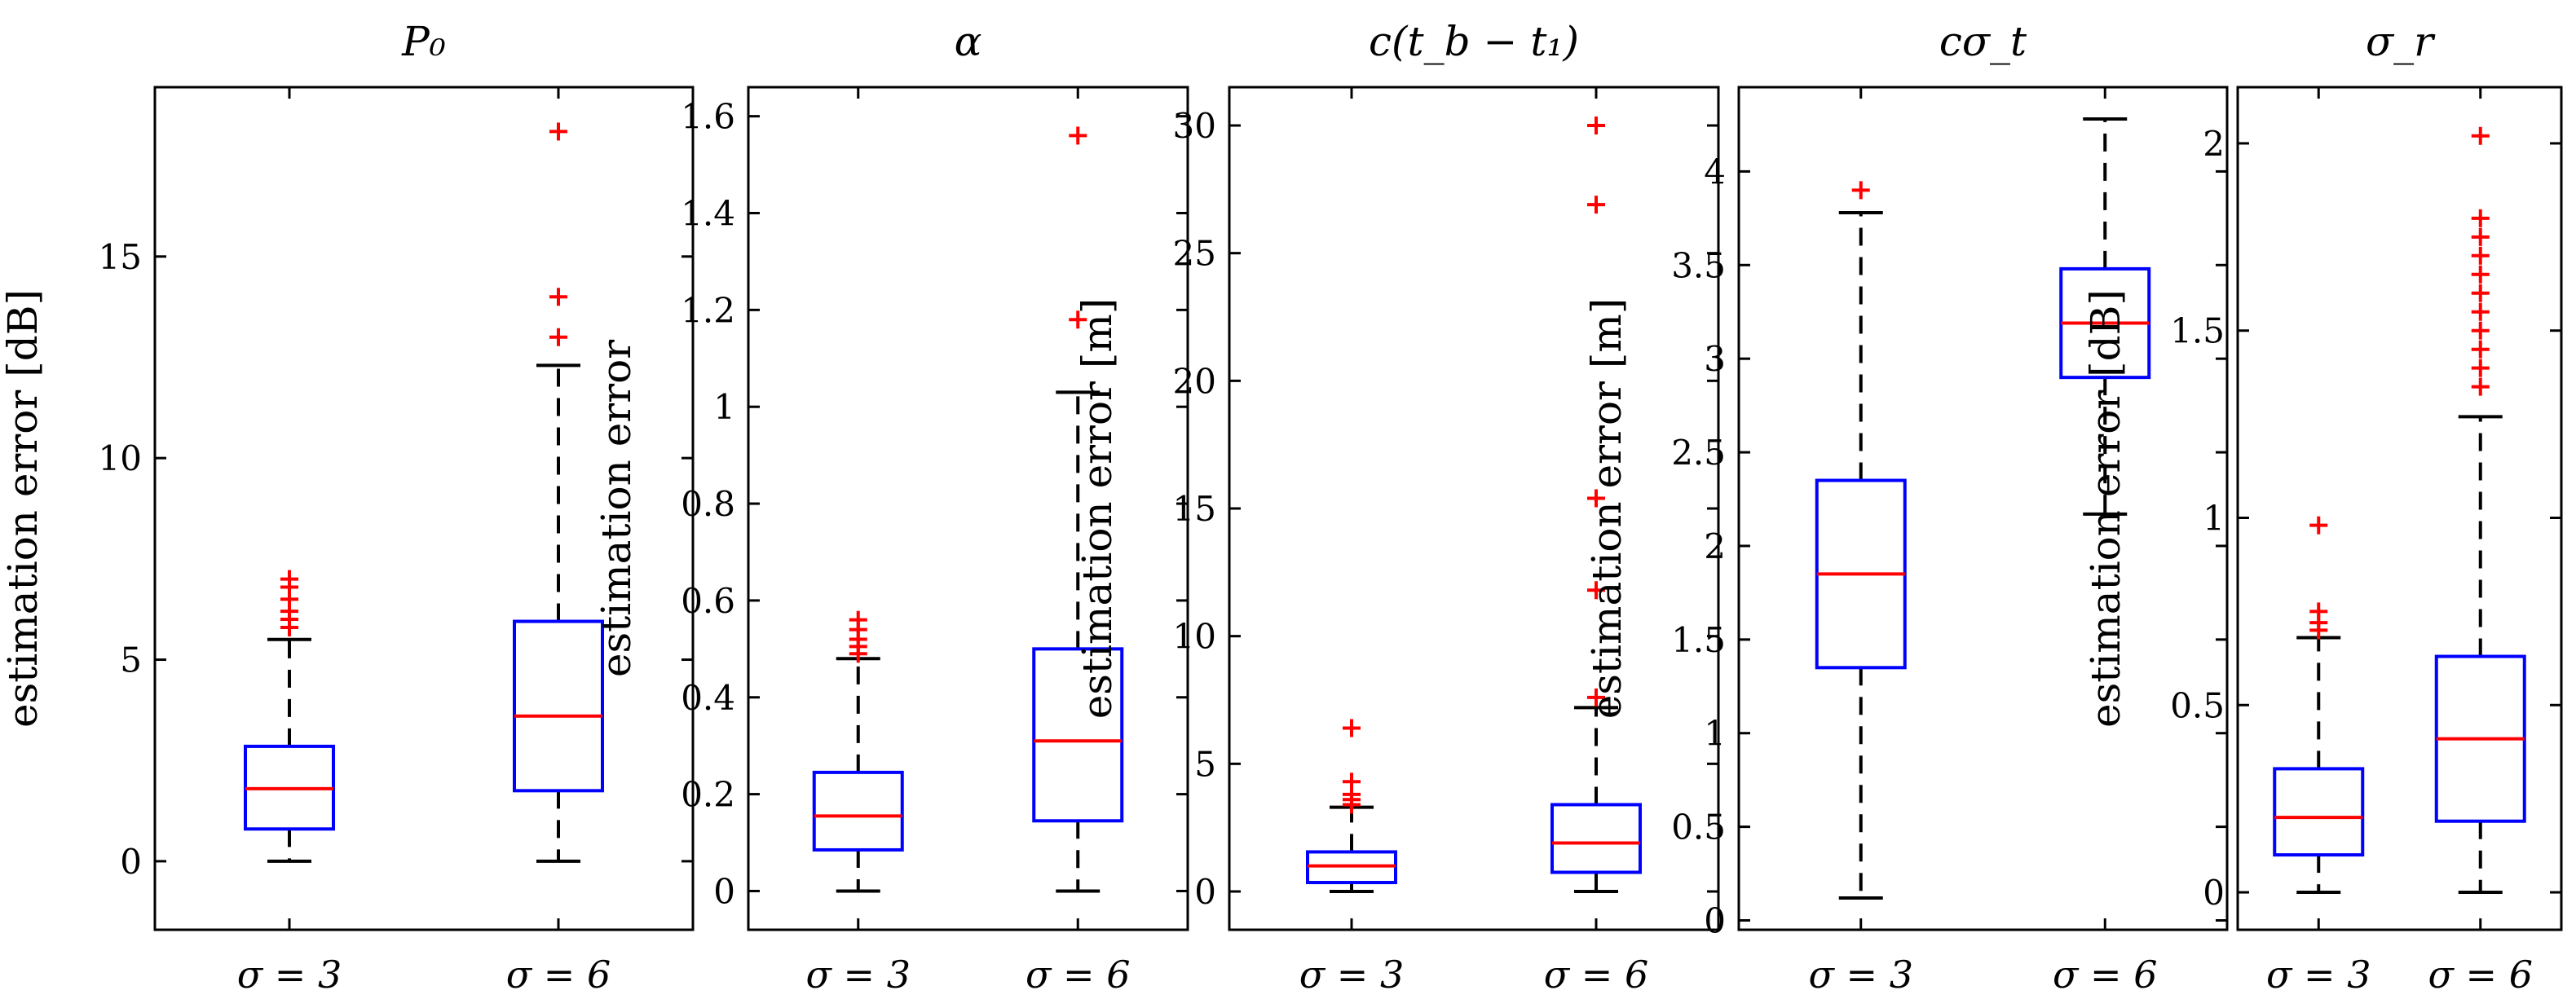 This screenshot has height=1008, width=2576. Describe the element at coordinates (708, 795) in the screenshot. I see `y-tick-label: 0.2` at that location.